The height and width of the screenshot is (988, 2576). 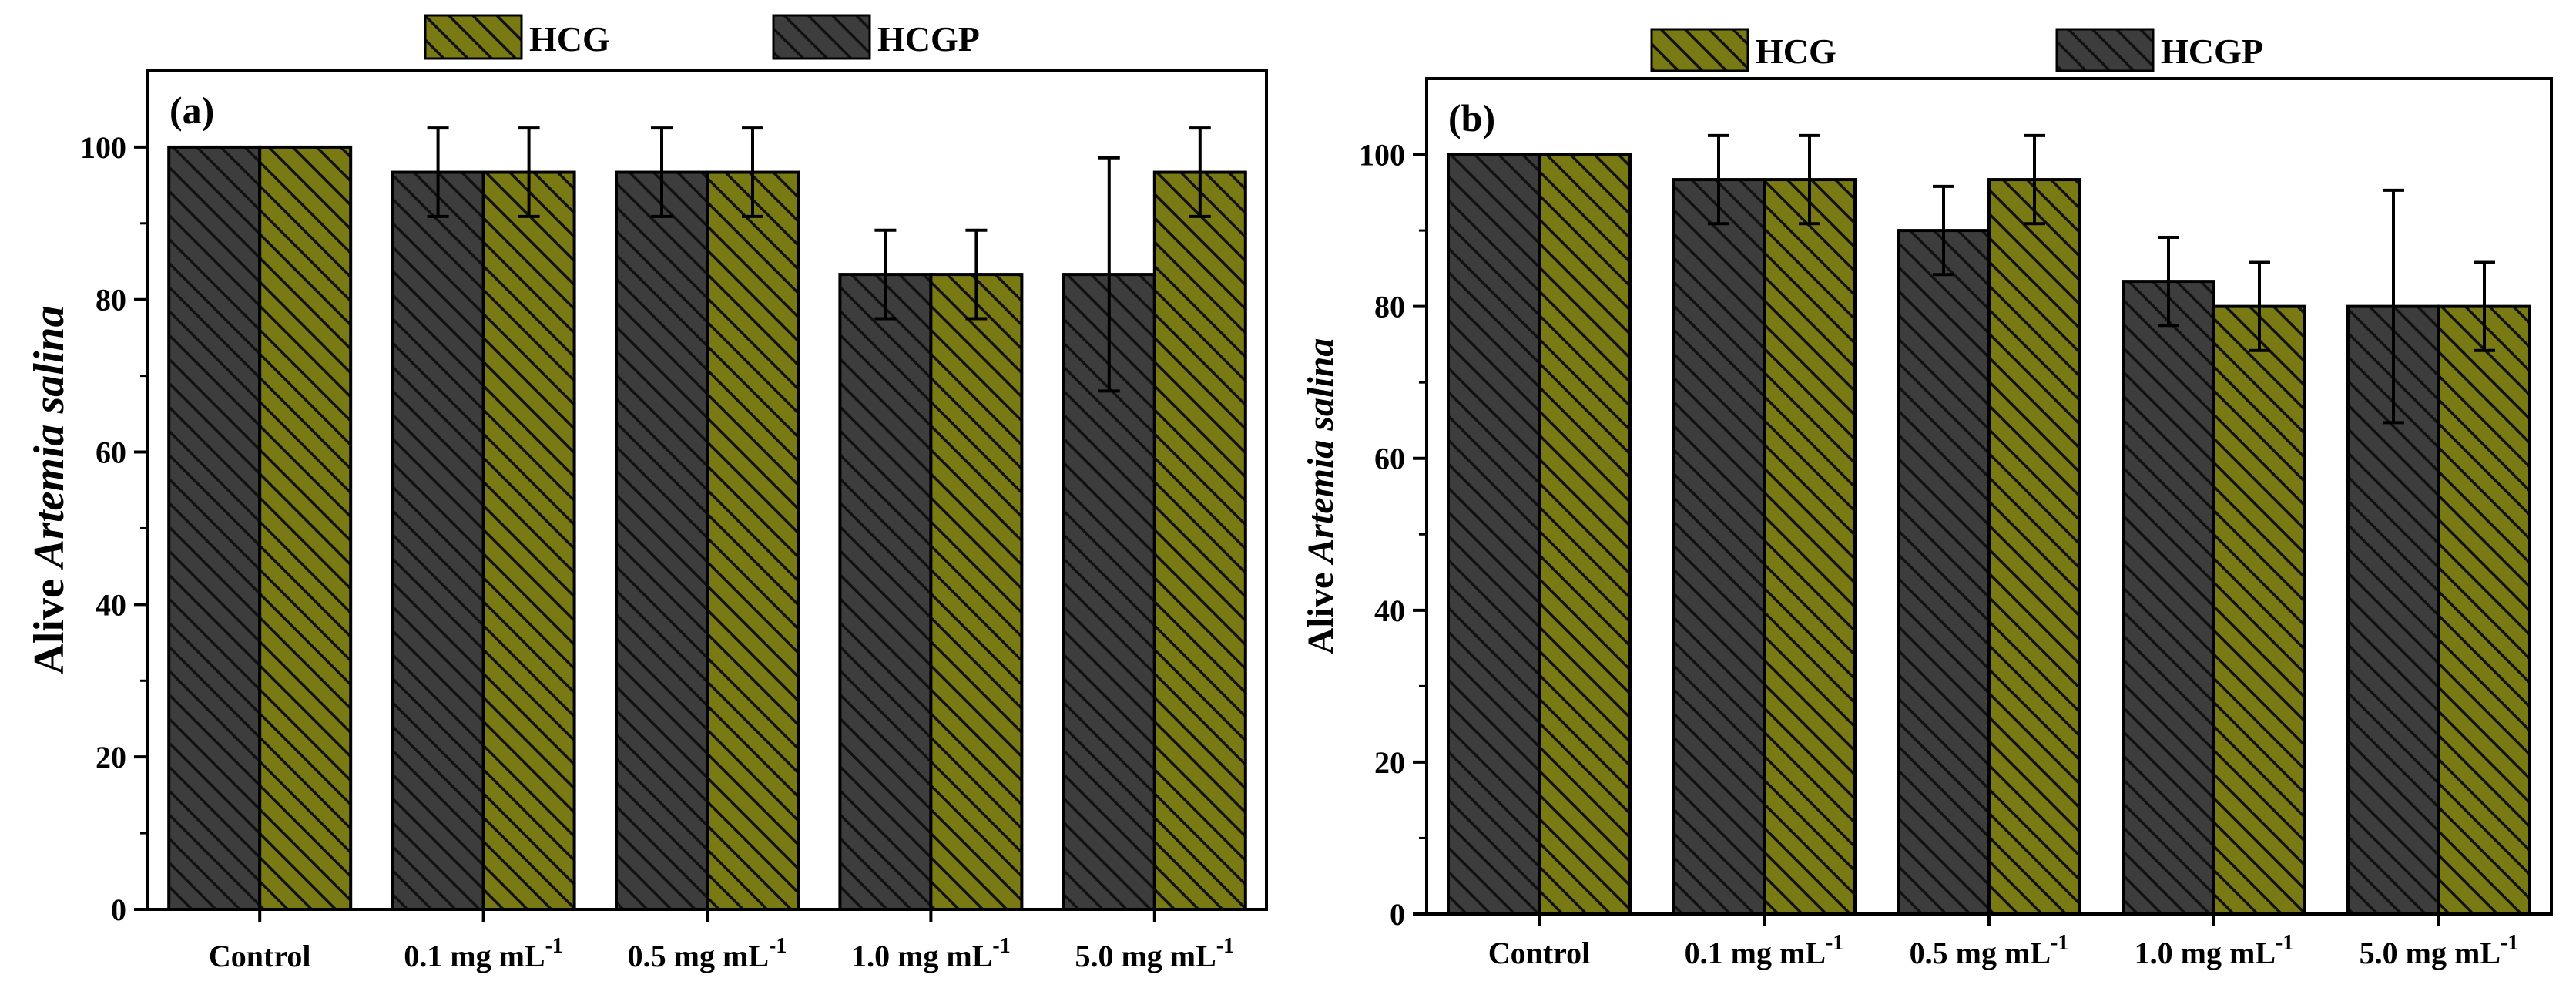 What do you see at coordinates (49, 621) in the screenshot?
I see `y-axis-label-a-prefix: Alive` at bounding box center [49, 621].